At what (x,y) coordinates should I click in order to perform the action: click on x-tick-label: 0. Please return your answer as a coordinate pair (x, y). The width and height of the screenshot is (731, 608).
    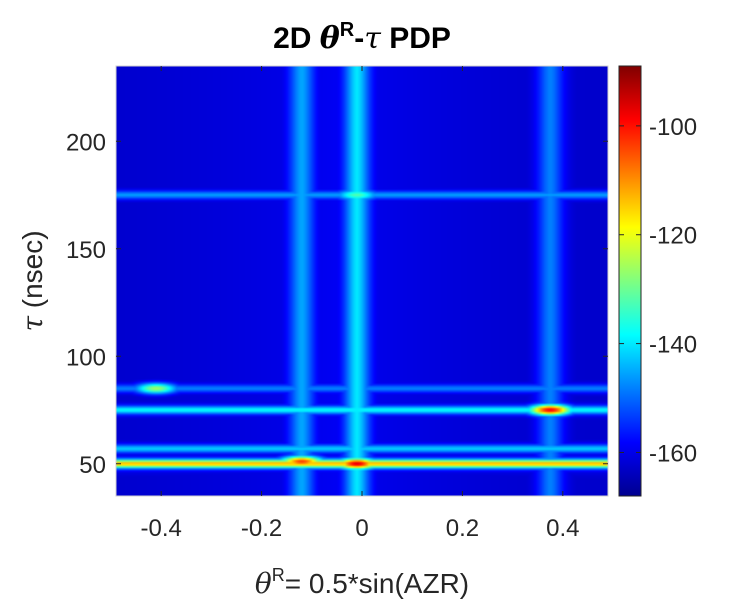
    Looking at the image, I should click on (361, 528).